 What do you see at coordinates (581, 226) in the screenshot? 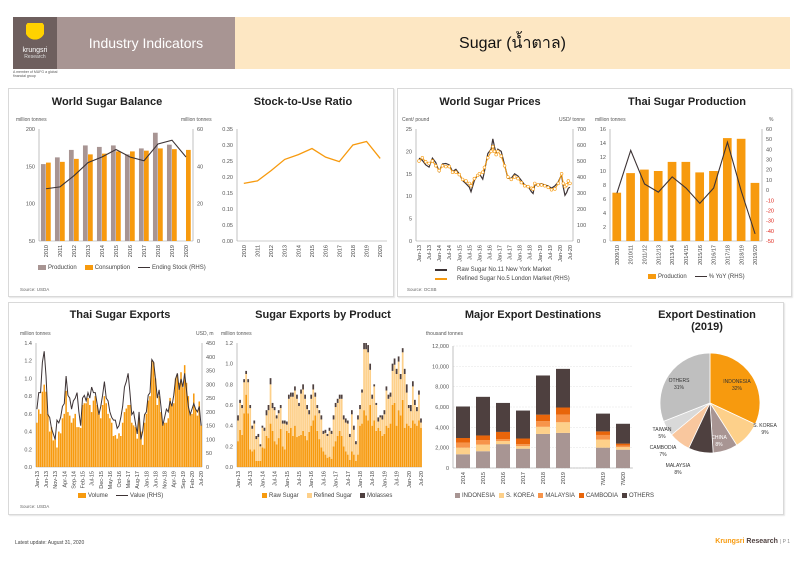
I see `y2-tick-label: 100` at bounding box center [581, 226].